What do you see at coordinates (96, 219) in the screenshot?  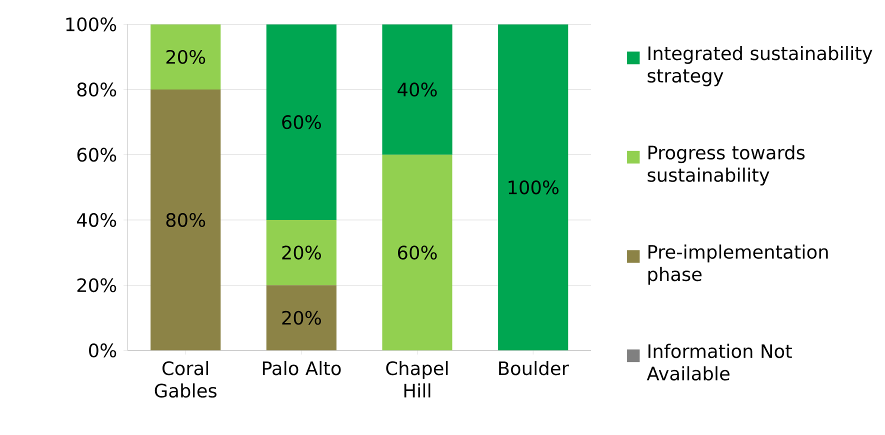 I see `y-tick-label: 40%` at bounding box center [96, 219].